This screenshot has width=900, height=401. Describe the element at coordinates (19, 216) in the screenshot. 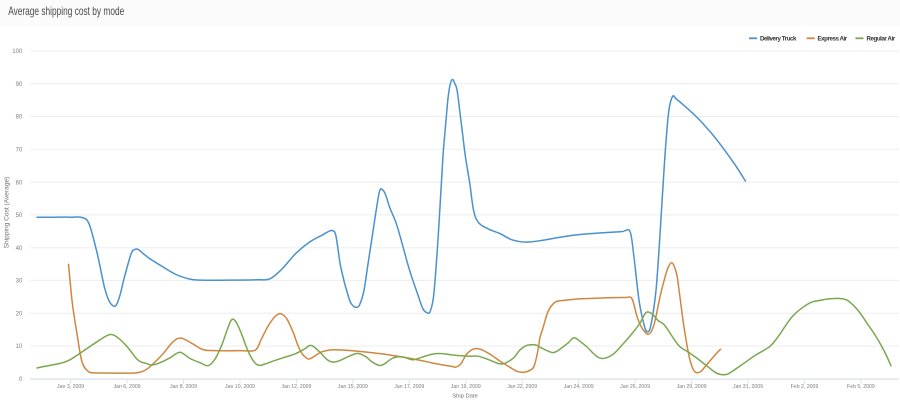

I see `svg-text: 50` at that location.